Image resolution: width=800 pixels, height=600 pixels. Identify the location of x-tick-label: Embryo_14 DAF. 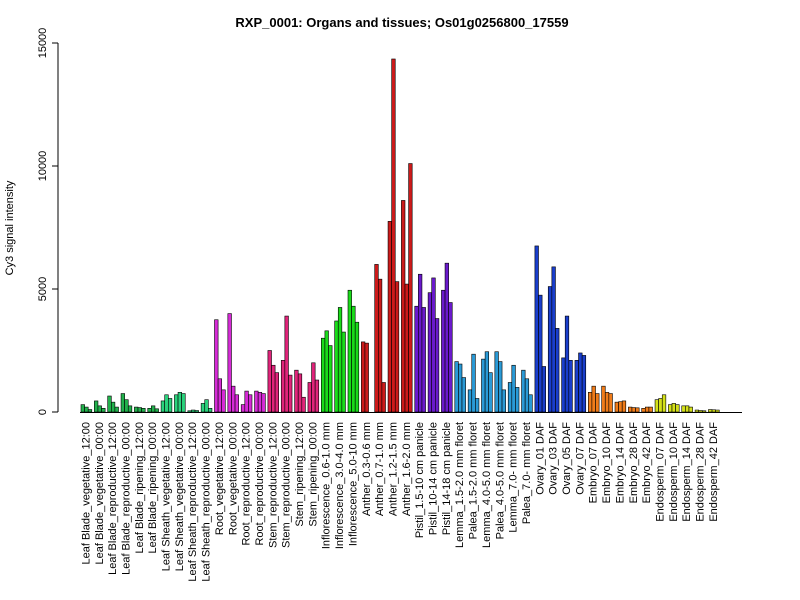
(620, 463).